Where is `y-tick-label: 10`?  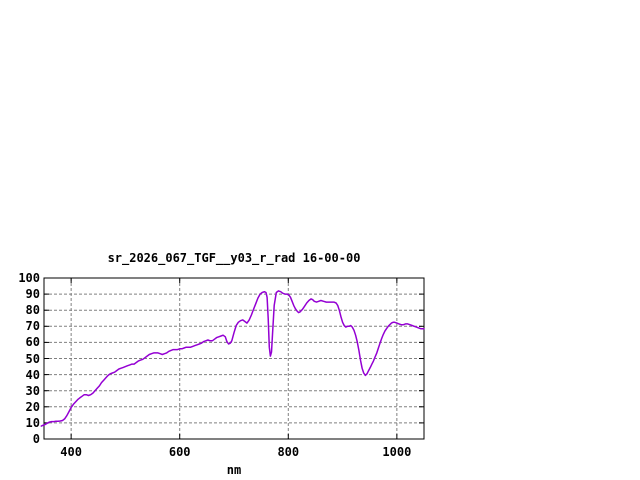 y-tick-label: 10 is located at coordinates (32, 422).